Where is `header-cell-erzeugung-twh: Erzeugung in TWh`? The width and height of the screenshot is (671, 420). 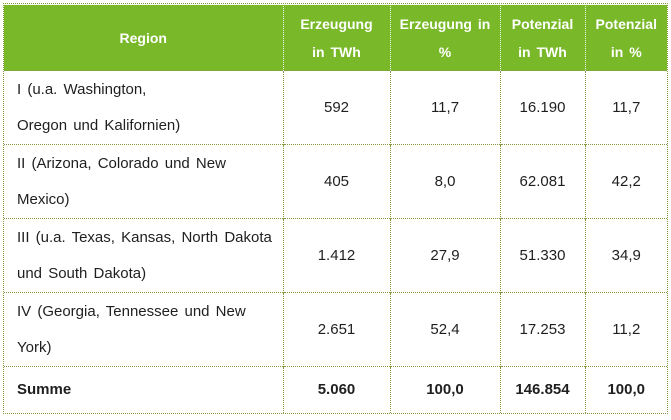 header-cell-erzeugung-twh: Erzeugung in TWh is located at coordinates (337, 37).